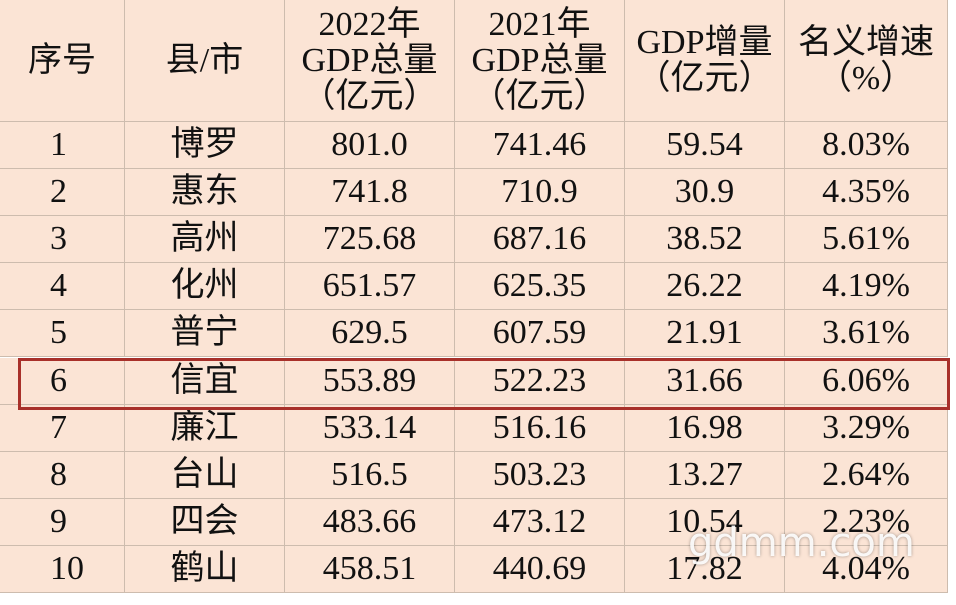  I want to click on table-cell: 4.04%, so click(866, 569).